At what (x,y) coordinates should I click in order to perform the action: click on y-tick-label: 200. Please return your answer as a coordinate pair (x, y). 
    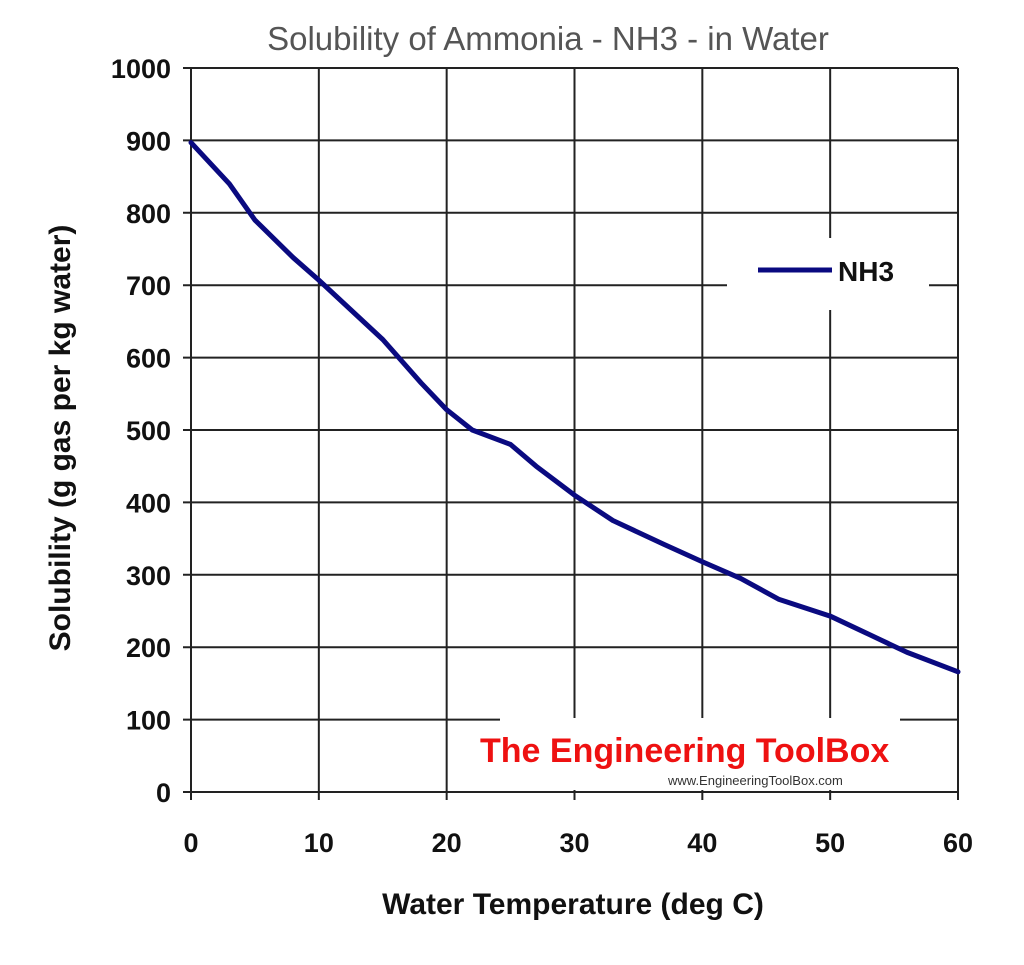
    Looking at the image, I should click on (148, 648).